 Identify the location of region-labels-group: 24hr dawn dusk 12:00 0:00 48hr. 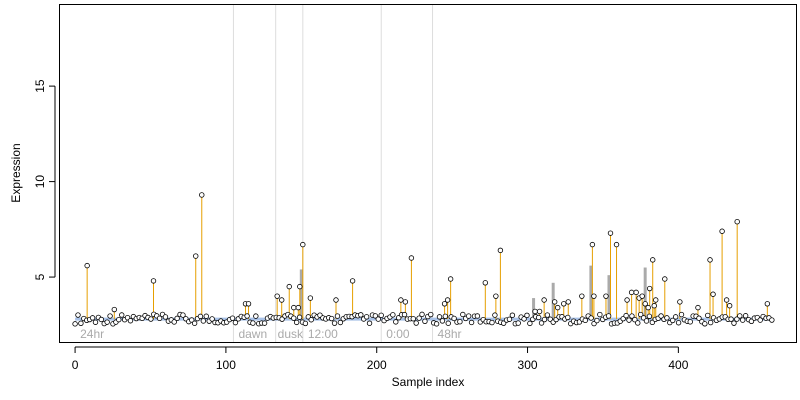
(270, 334).